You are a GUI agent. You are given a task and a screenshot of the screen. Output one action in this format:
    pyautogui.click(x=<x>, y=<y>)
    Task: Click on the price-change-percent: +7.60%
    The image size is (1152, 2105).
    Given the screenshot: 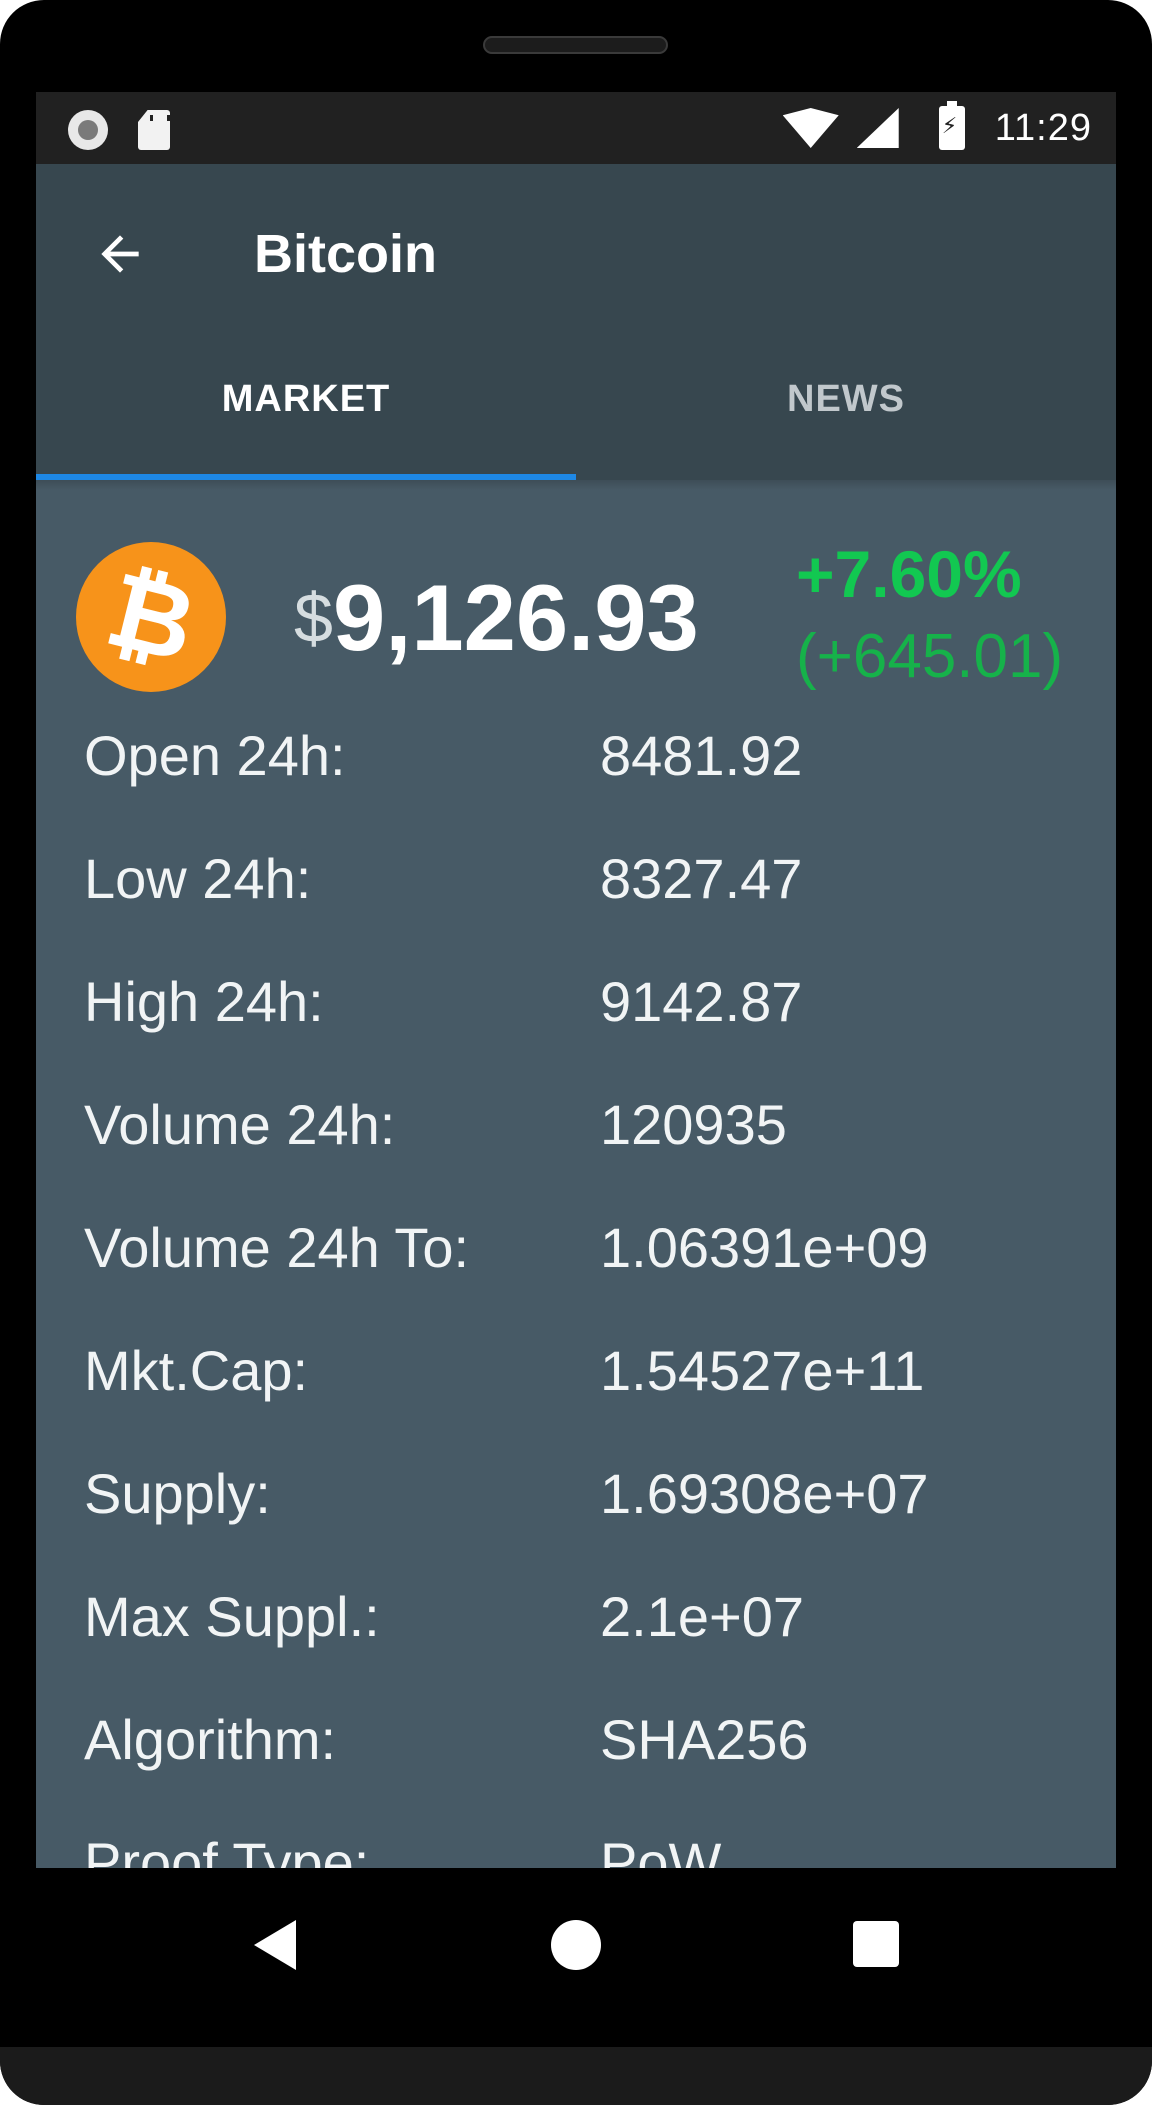 What is the action you would take?
    pyautogui.click(x=909, y=574)
    